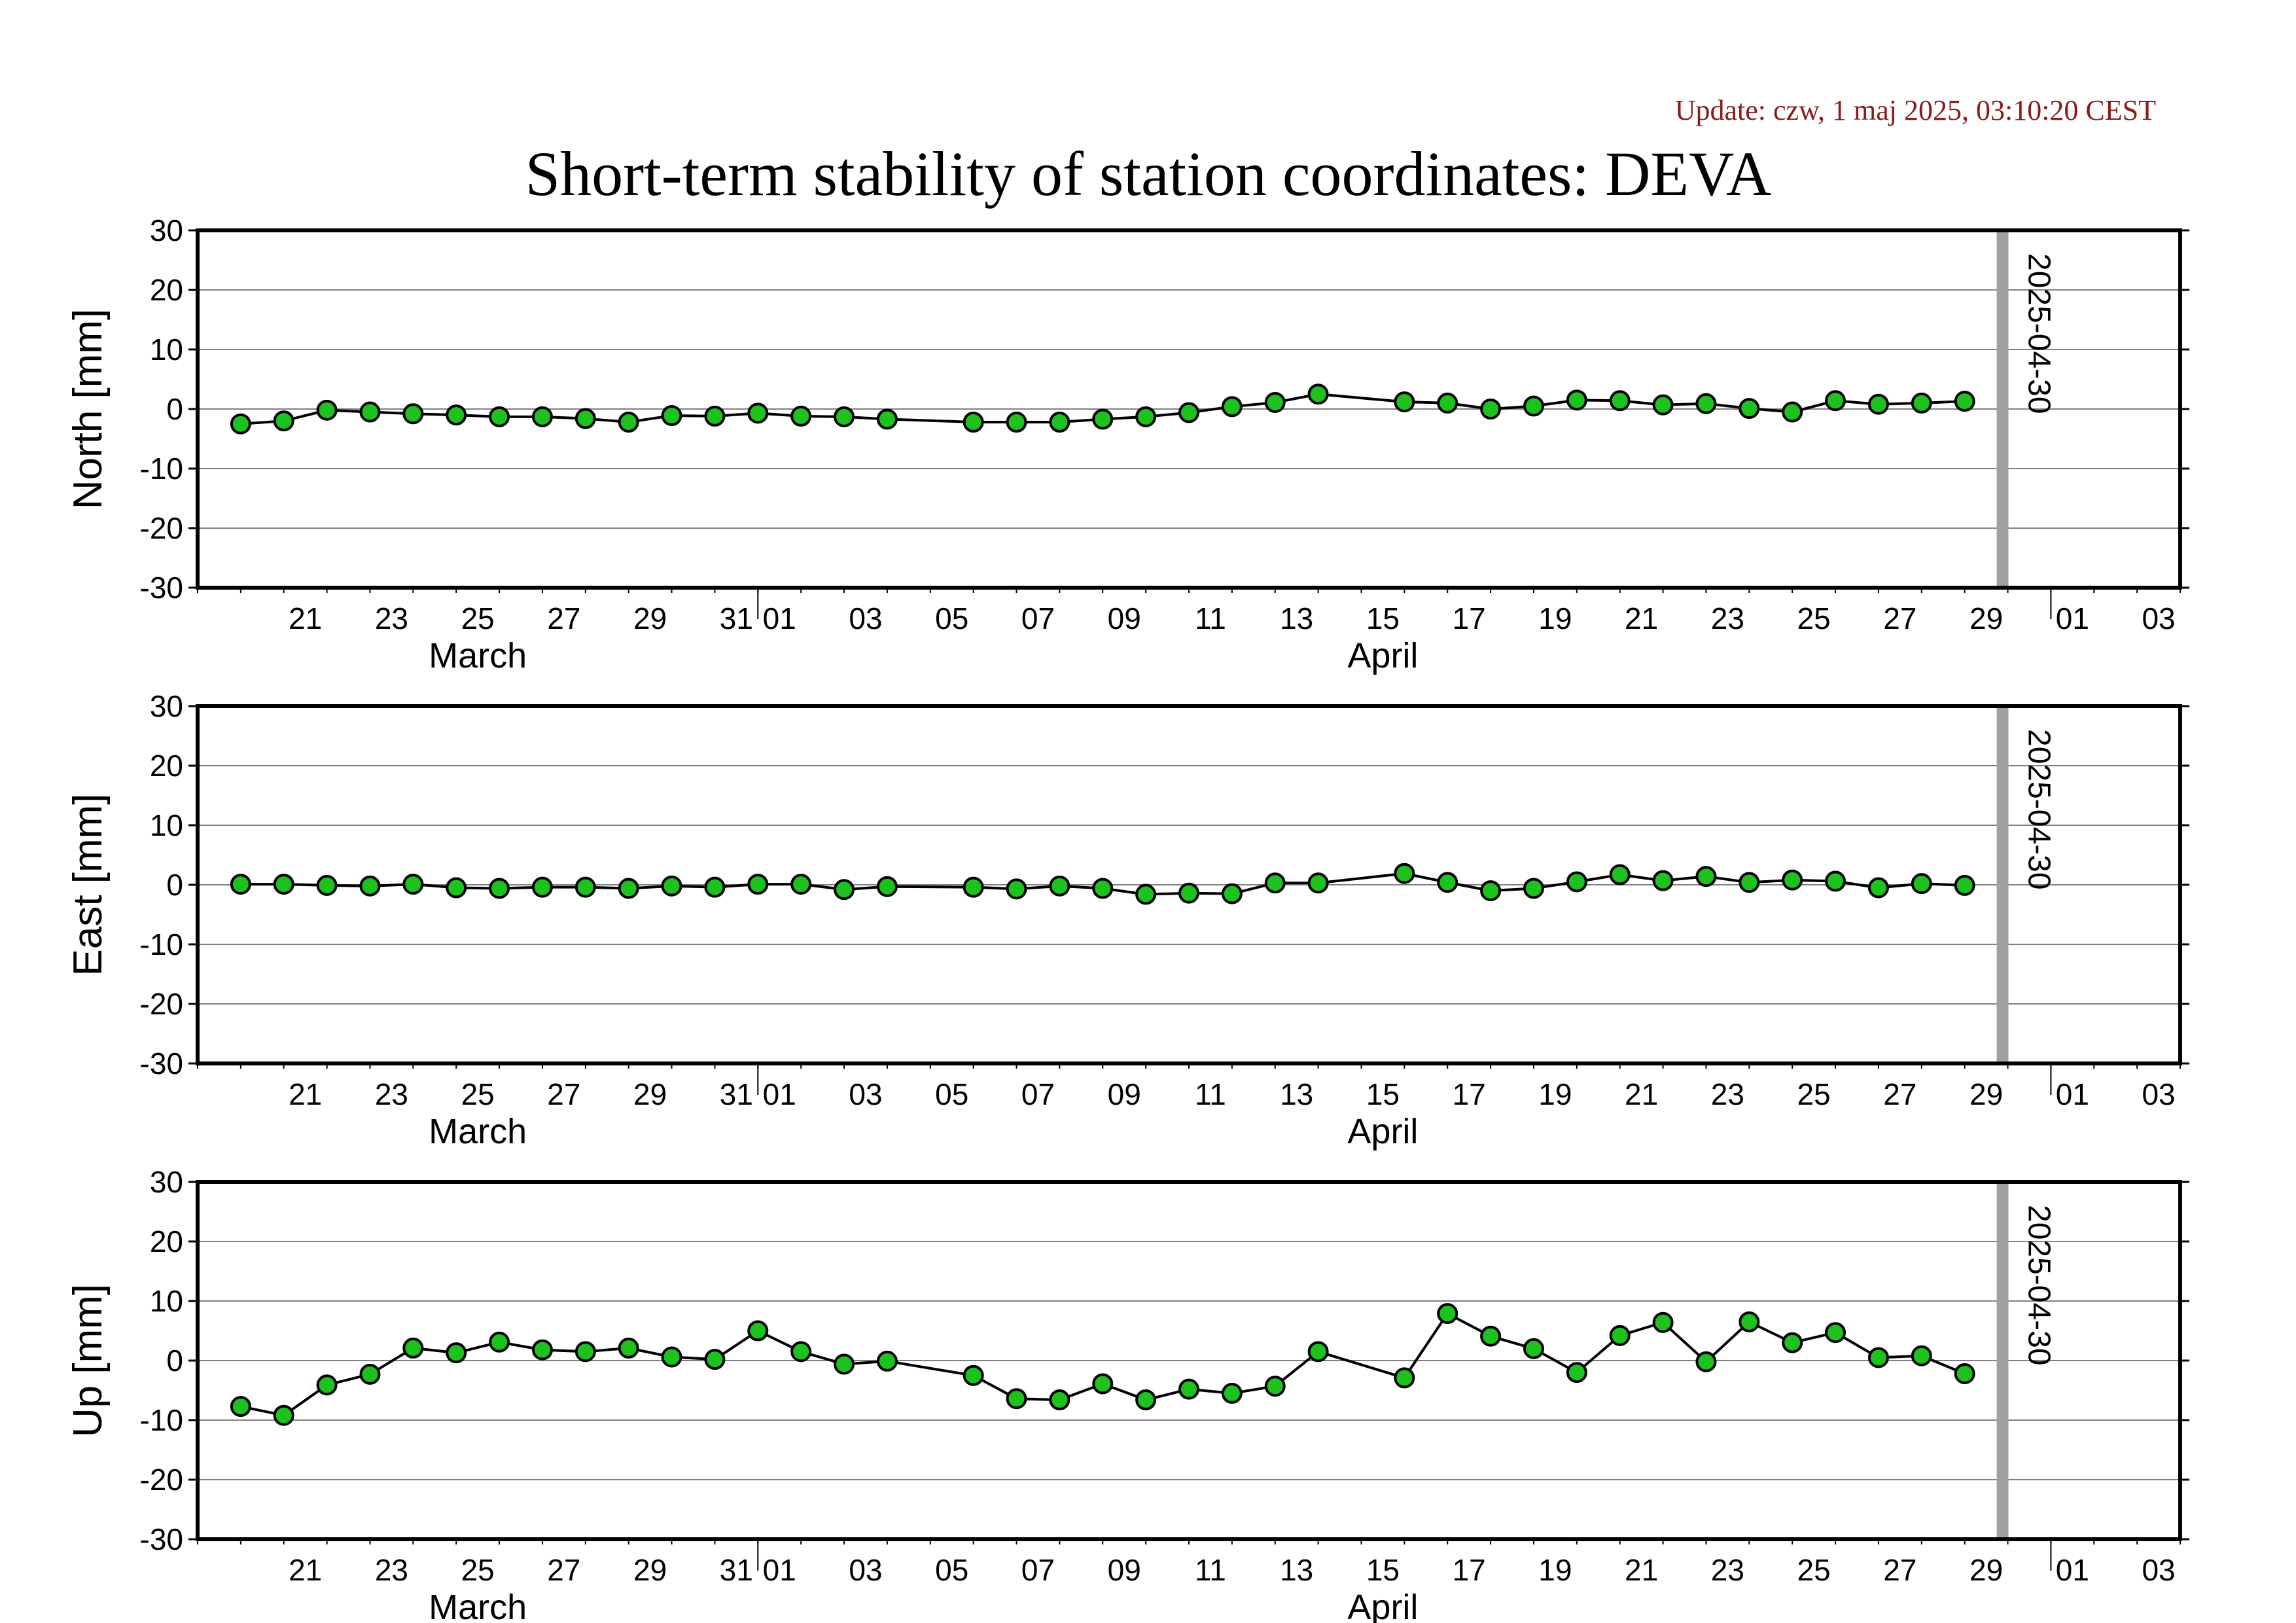  Describe the element at coordinates (1296, 1570) in the screenshot. I see `x-tick-label: 13` at that location.